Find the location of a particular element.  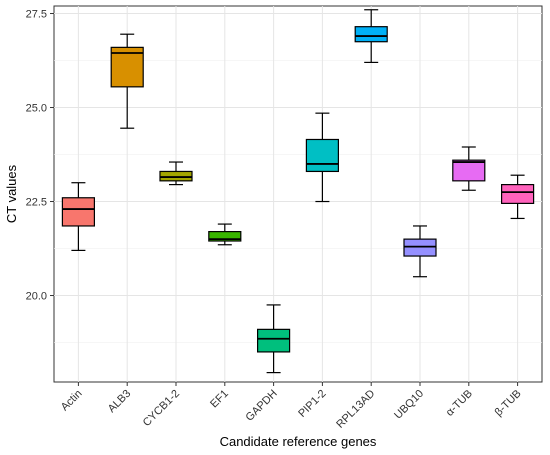

box-ubq10 is located at coordinates (420, 251).